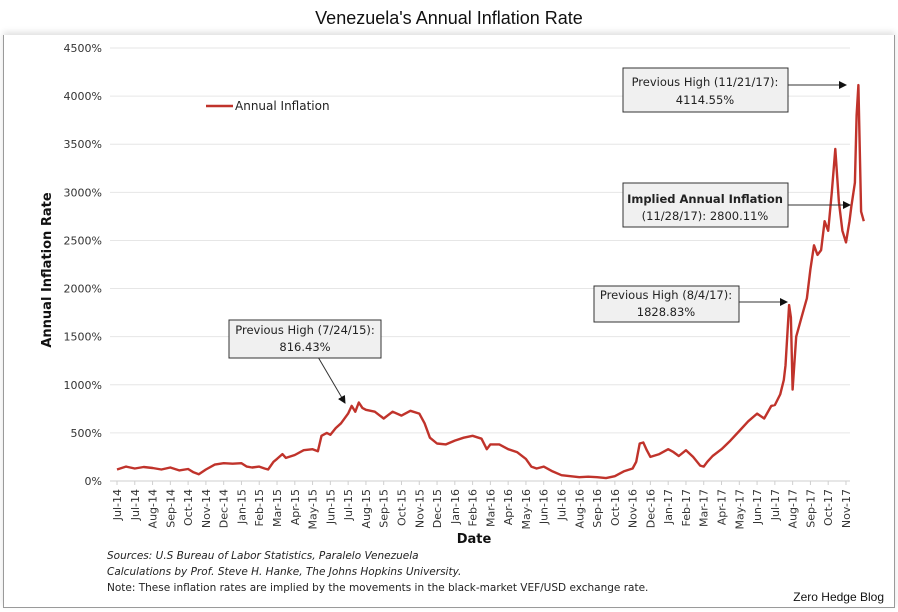  Describe the element at coordinates (473, 507) in the screenshot. I see `x-tick-label: Feb-16` at that location.